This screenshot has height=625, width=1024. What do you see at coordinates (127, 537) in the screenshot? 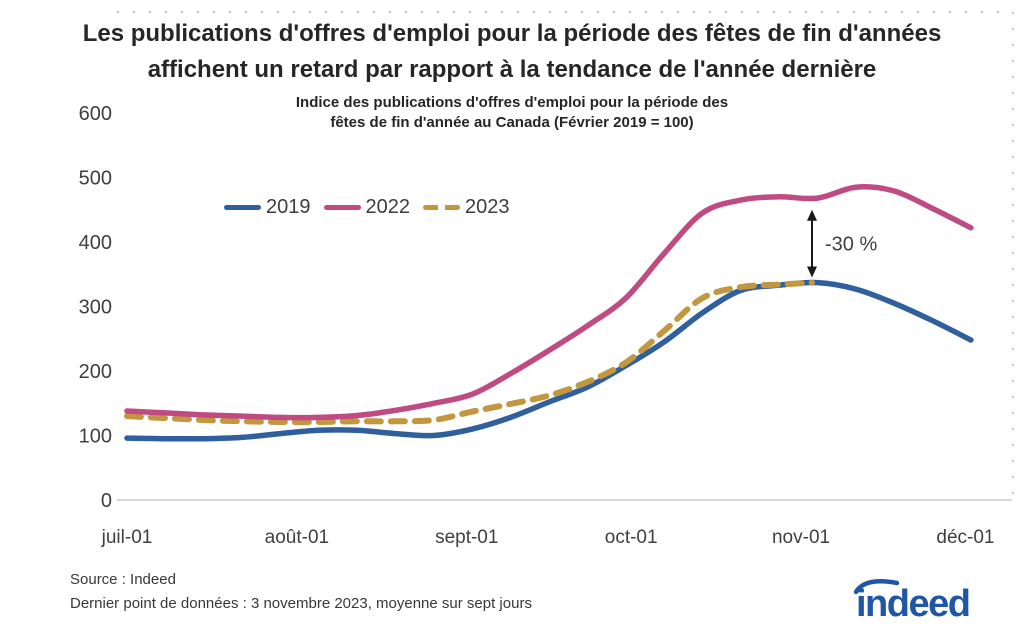
I see `x-tick-label: juil-01` at bounding box center [127, 537].